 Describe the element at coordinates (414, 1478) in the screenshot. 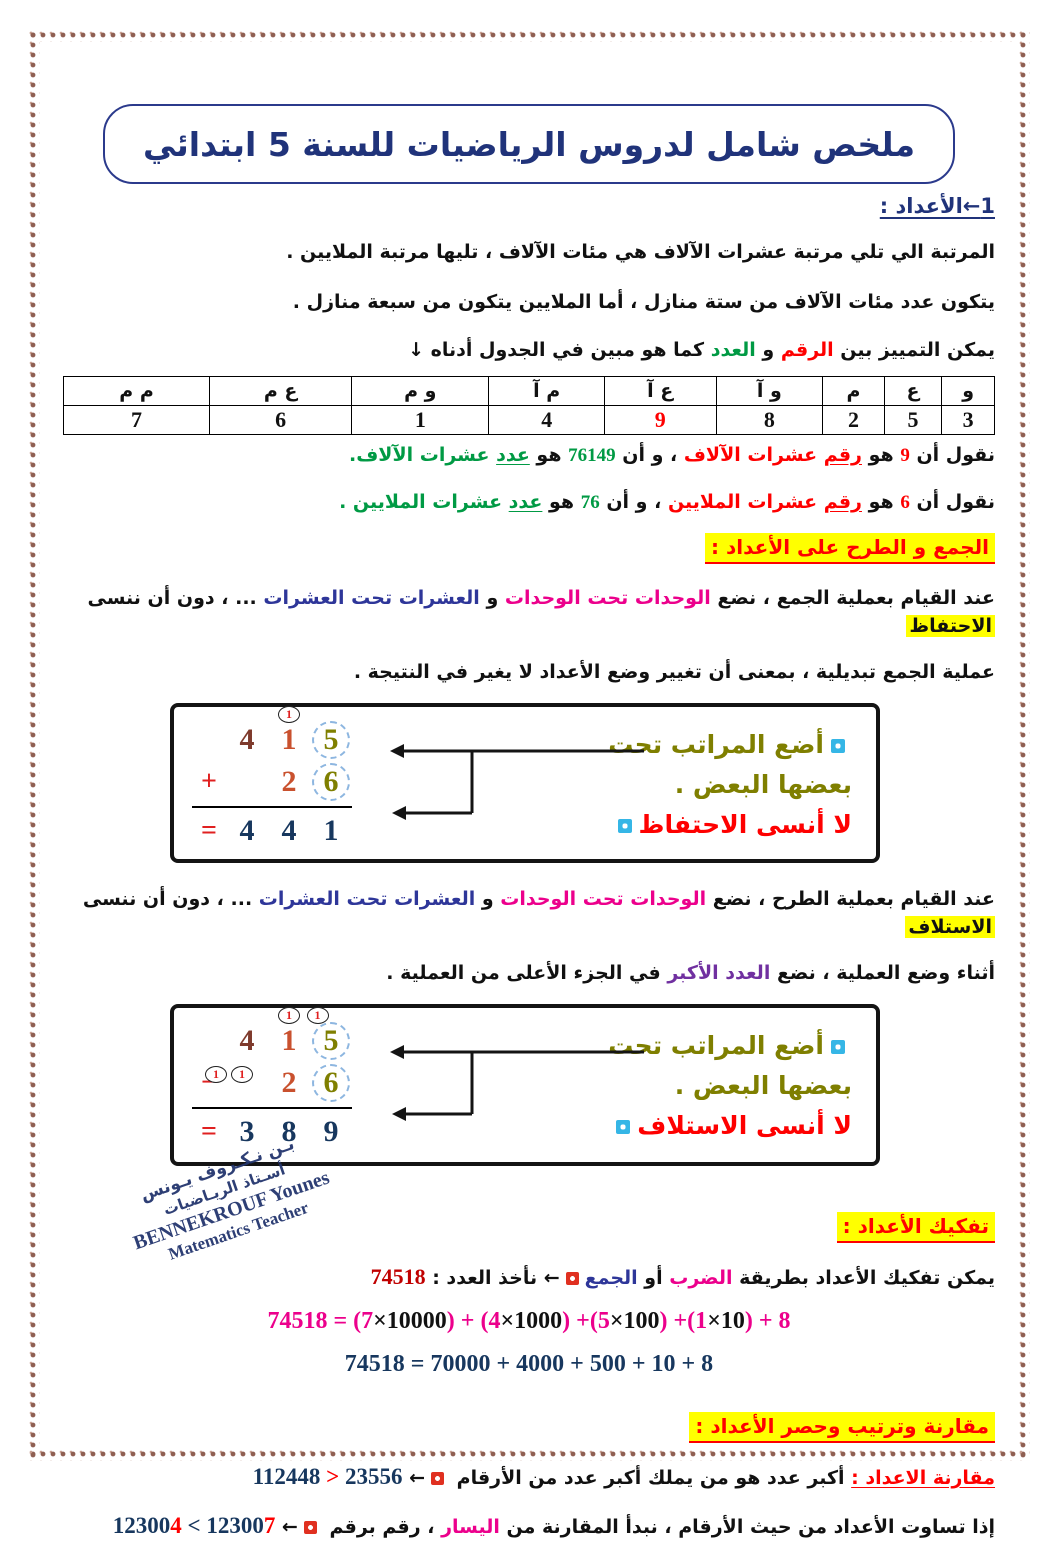

I see `arrow-text: ←` at that location.